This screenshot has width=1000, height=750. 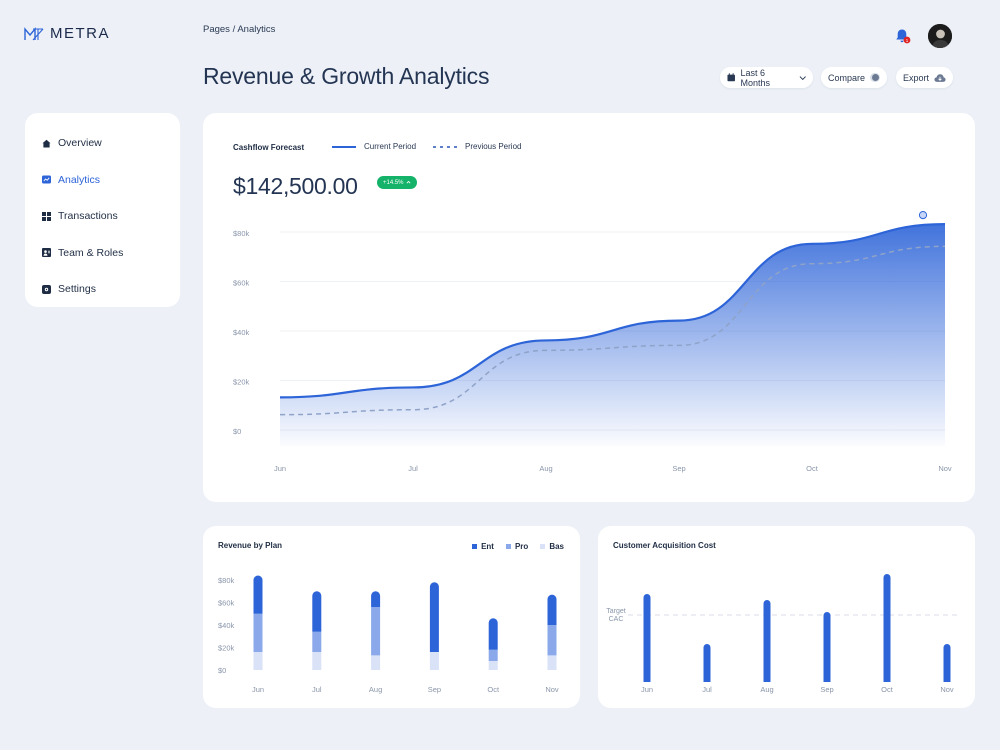 What do you see at coordinates (408, 182) in the screenshot?
I see `arrow-up-icon` at bounding box center [408, 182].